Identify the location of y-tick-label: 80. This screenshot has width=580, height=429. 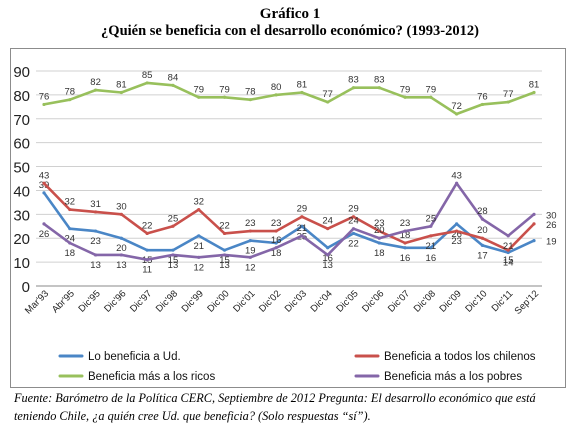
(21, 96).